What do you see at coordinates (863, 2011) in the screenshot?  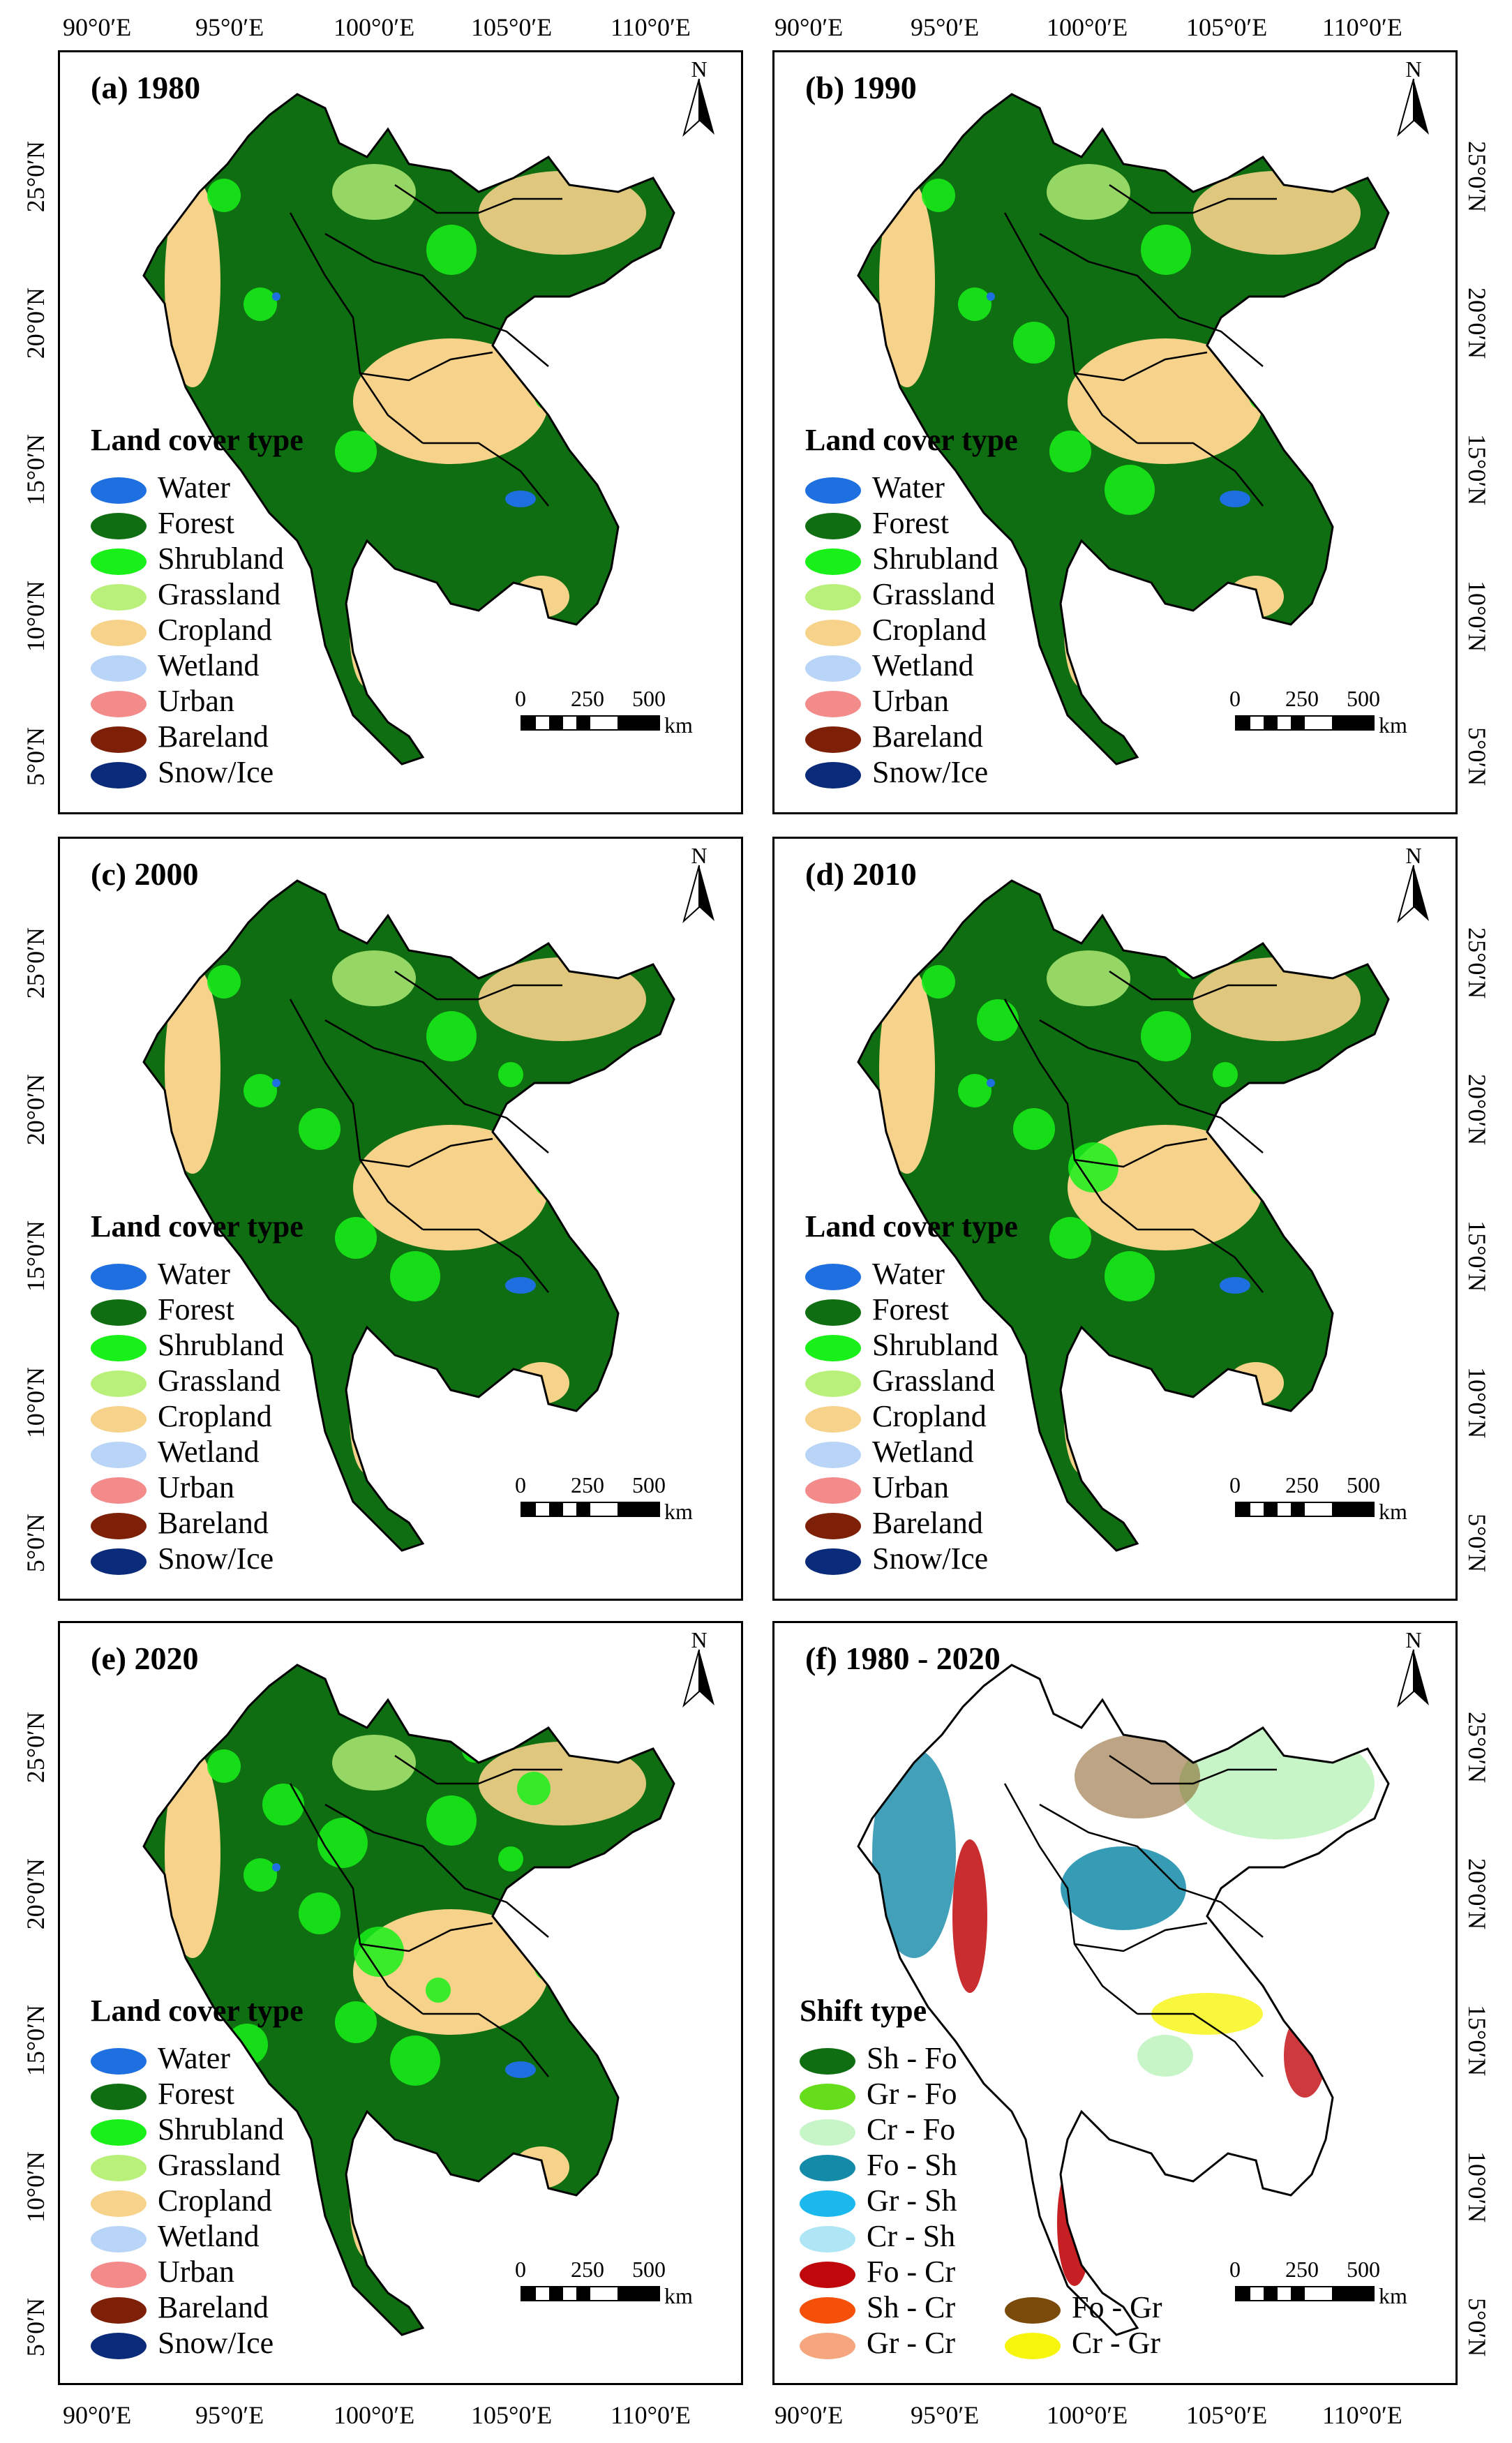 I see `legend-title: Shift type` at bounding box center [863, 2011].